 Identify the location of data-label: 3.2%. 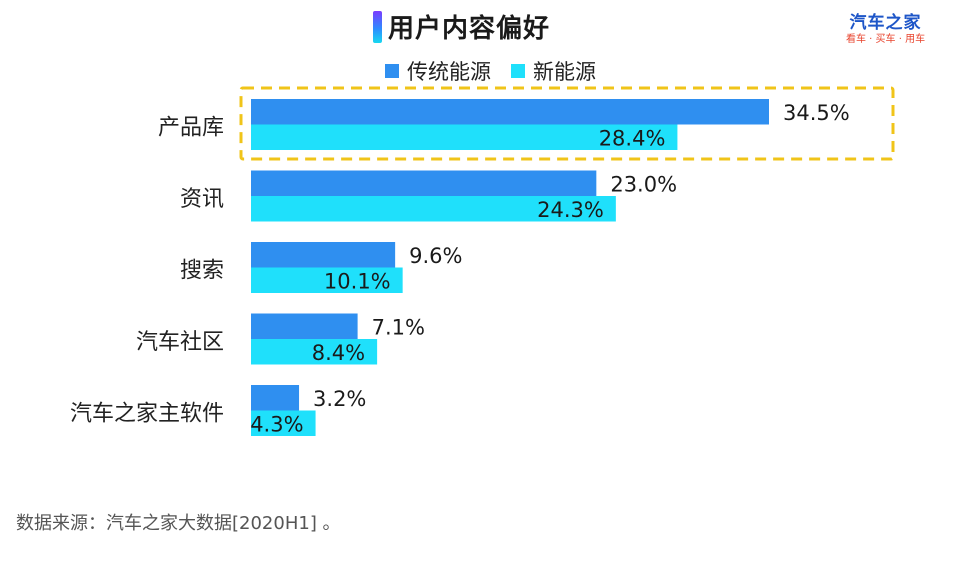
(339, 399).